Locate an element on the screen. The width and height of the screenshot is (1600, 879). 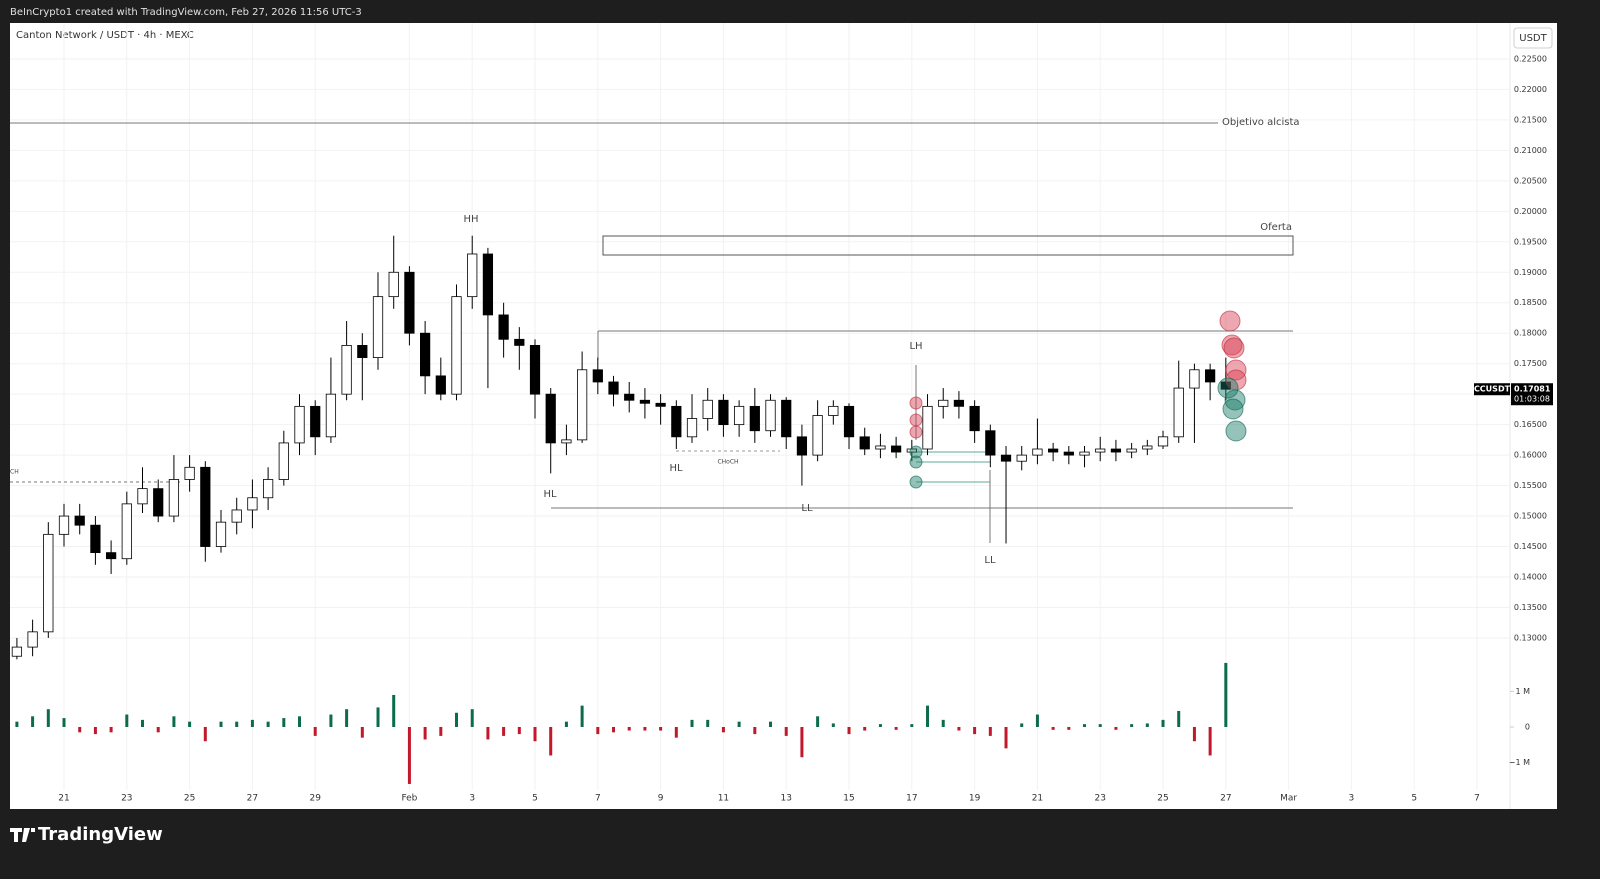
y-tick-label: 0.15500 is located at coordinates (1530, 485).